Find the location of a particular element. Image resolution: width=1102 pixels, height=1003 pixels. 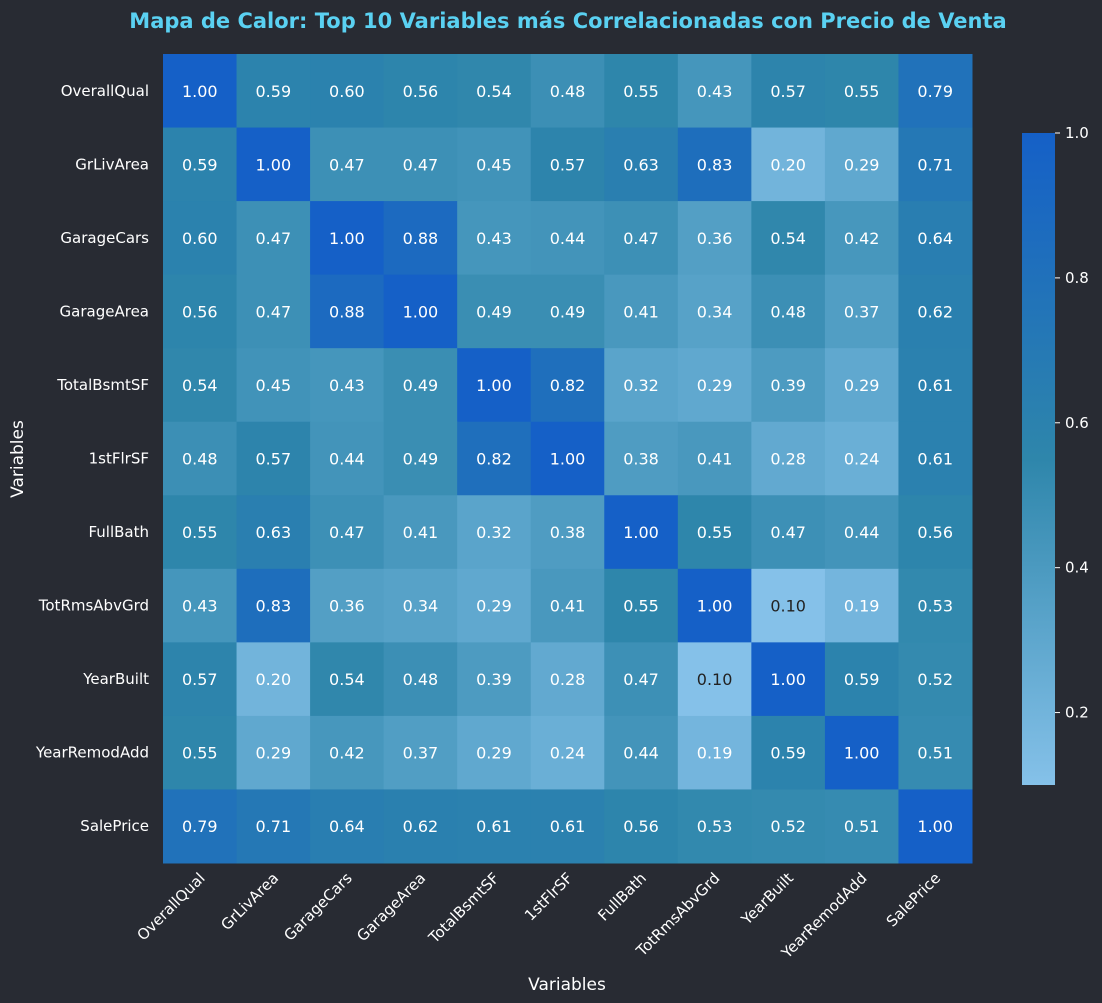

x-tick-label: OverallQual is located at coordinates (170, 906).